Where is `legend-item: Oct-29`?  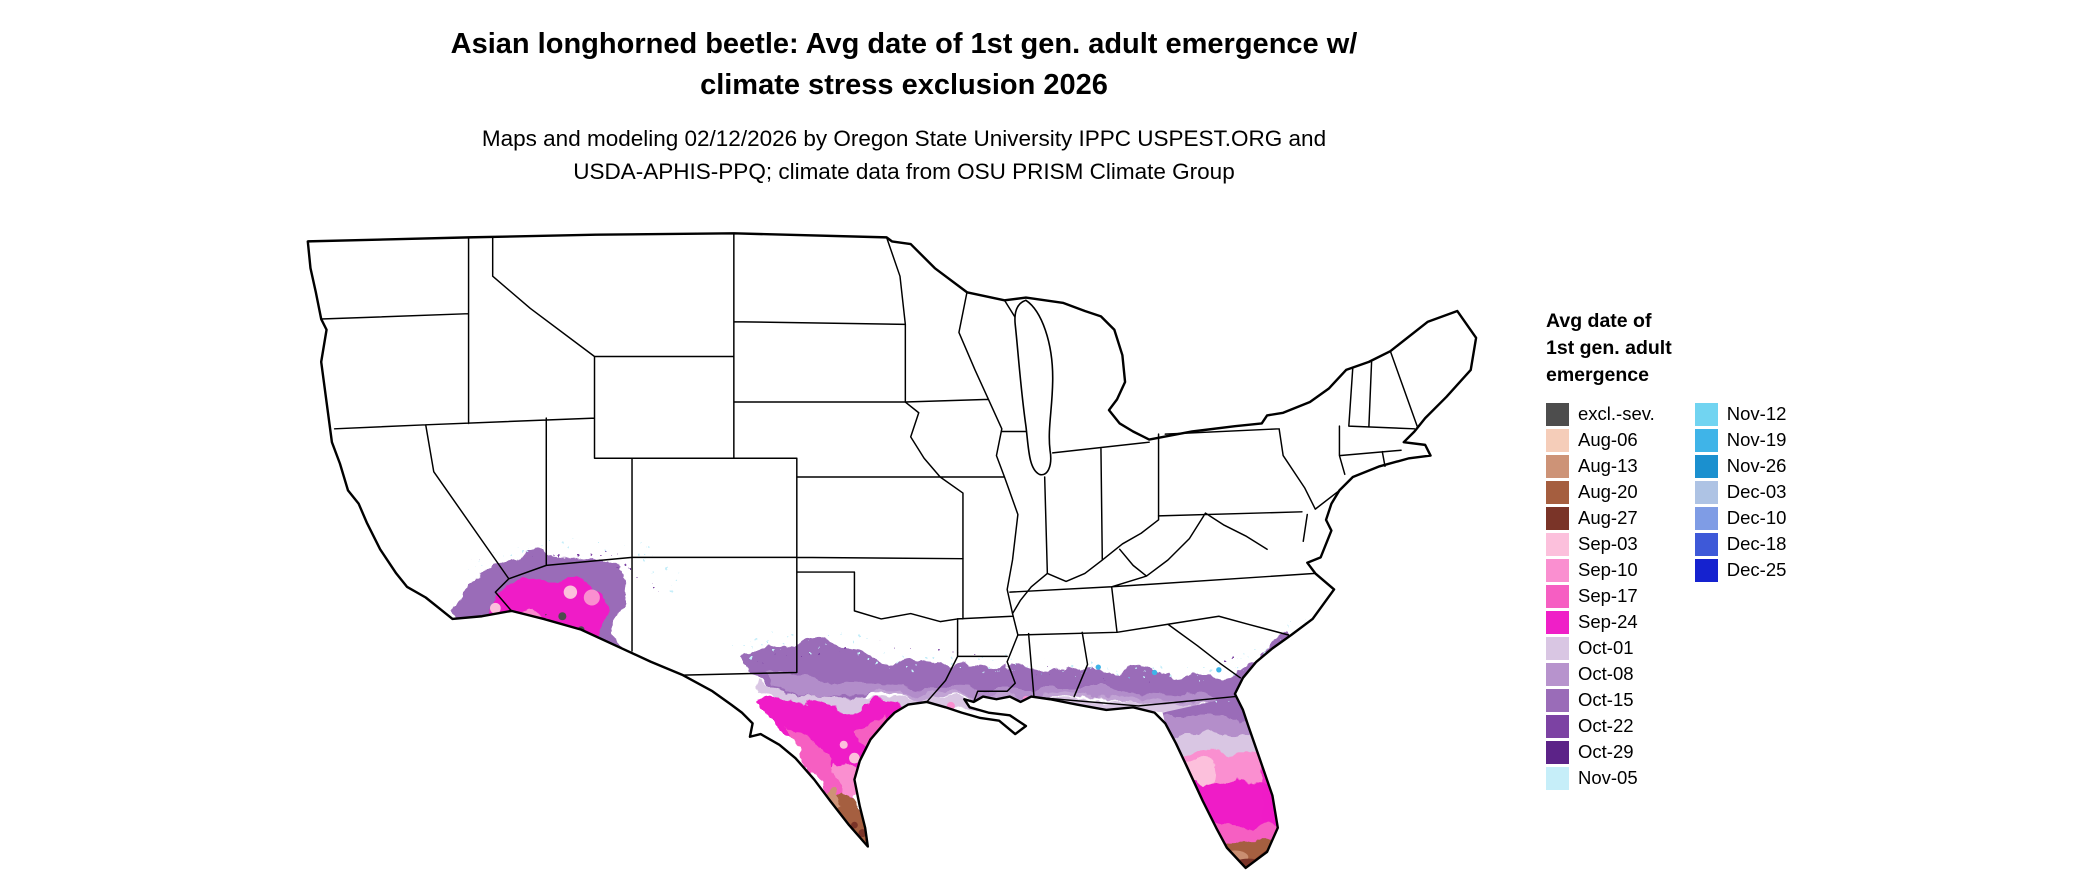
legend-item: Oct-29 is located at coordinates (1600, 752).